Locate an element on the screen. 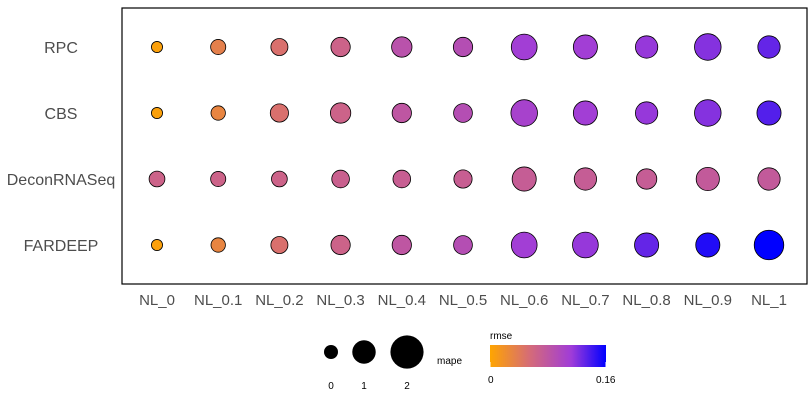 Image resolution: width=812 pixels, height=405 pixels. x-tick-label: NL_0.9 is located at coordinates (708, 300).